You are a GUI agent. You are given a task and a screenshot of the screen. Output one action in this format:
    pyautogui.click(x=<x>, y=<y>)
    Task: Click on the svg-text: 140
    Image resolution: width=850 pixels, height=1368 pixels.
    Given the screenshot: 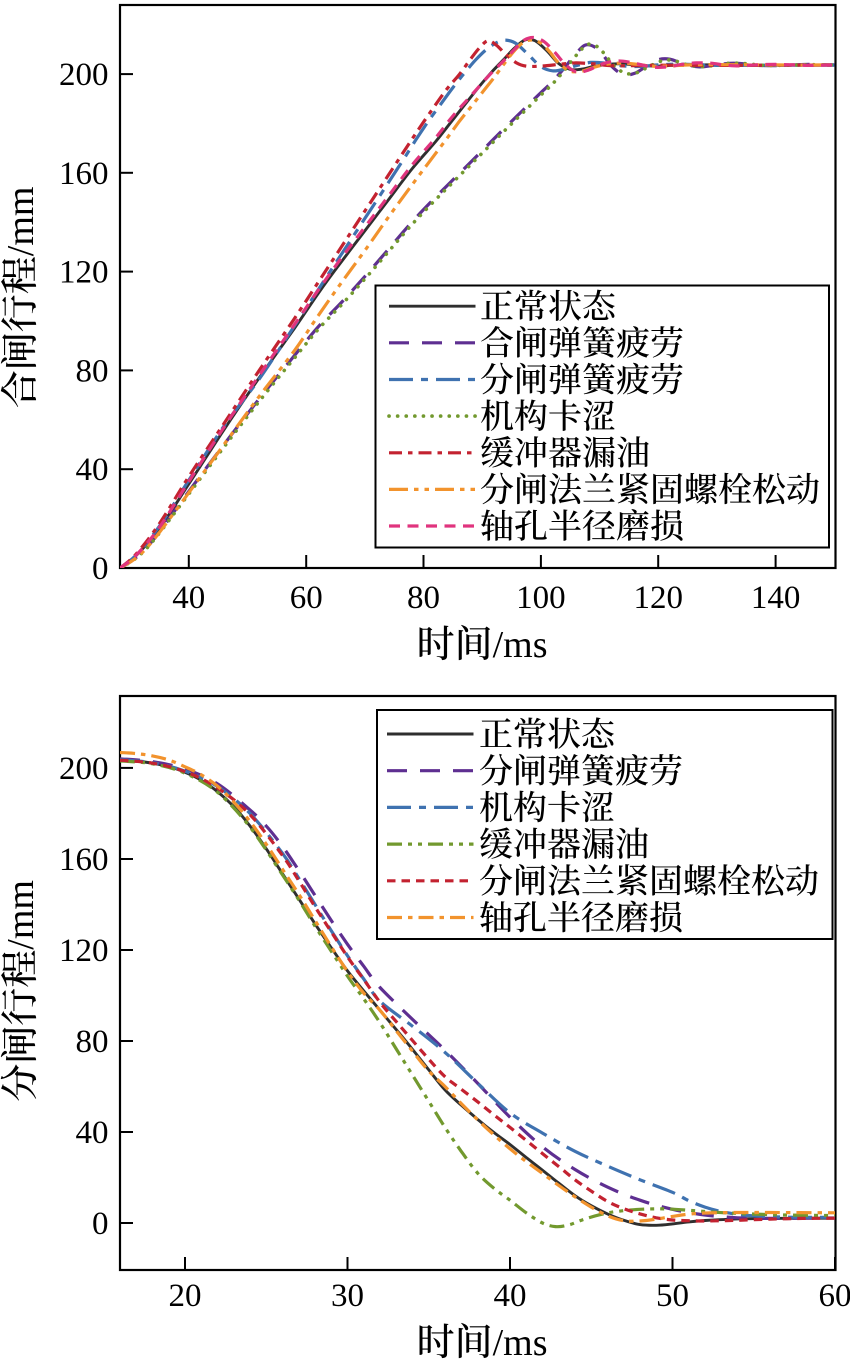 What is the action you would take?
    pyautogui.click(x=776, y=598)
    